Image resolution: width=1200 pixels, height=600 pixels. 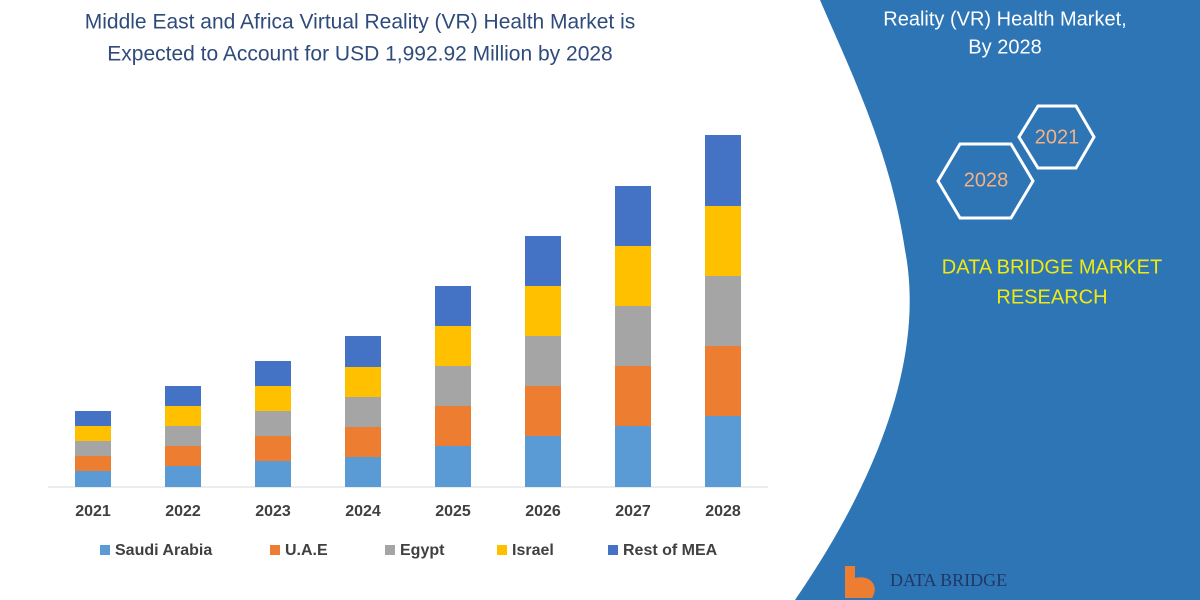 I want to click on x-tick-label: 2021, so click(x=93, y=511).